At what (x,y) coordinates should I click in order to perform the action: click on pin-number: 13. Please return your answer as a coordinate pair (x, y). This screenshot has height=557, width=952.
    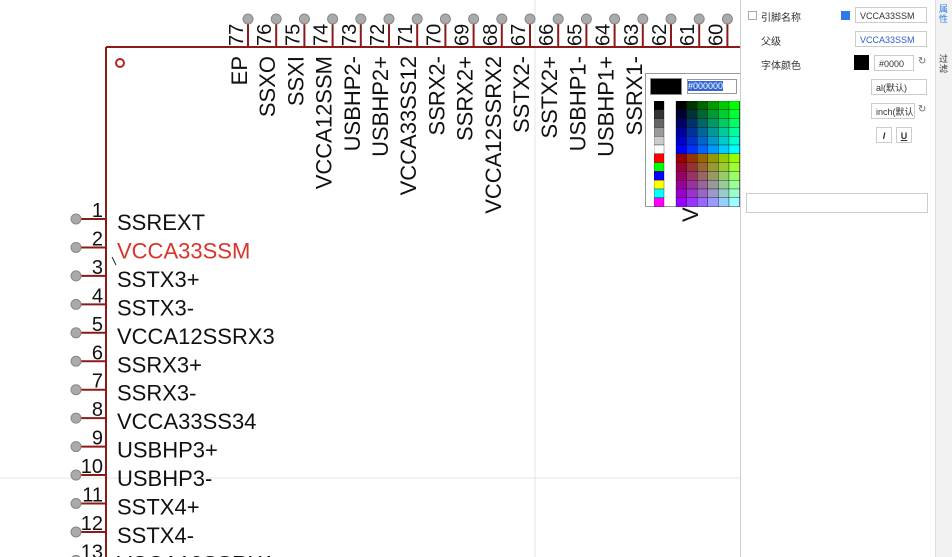
    Looking at the image, I should click on (92, 549).